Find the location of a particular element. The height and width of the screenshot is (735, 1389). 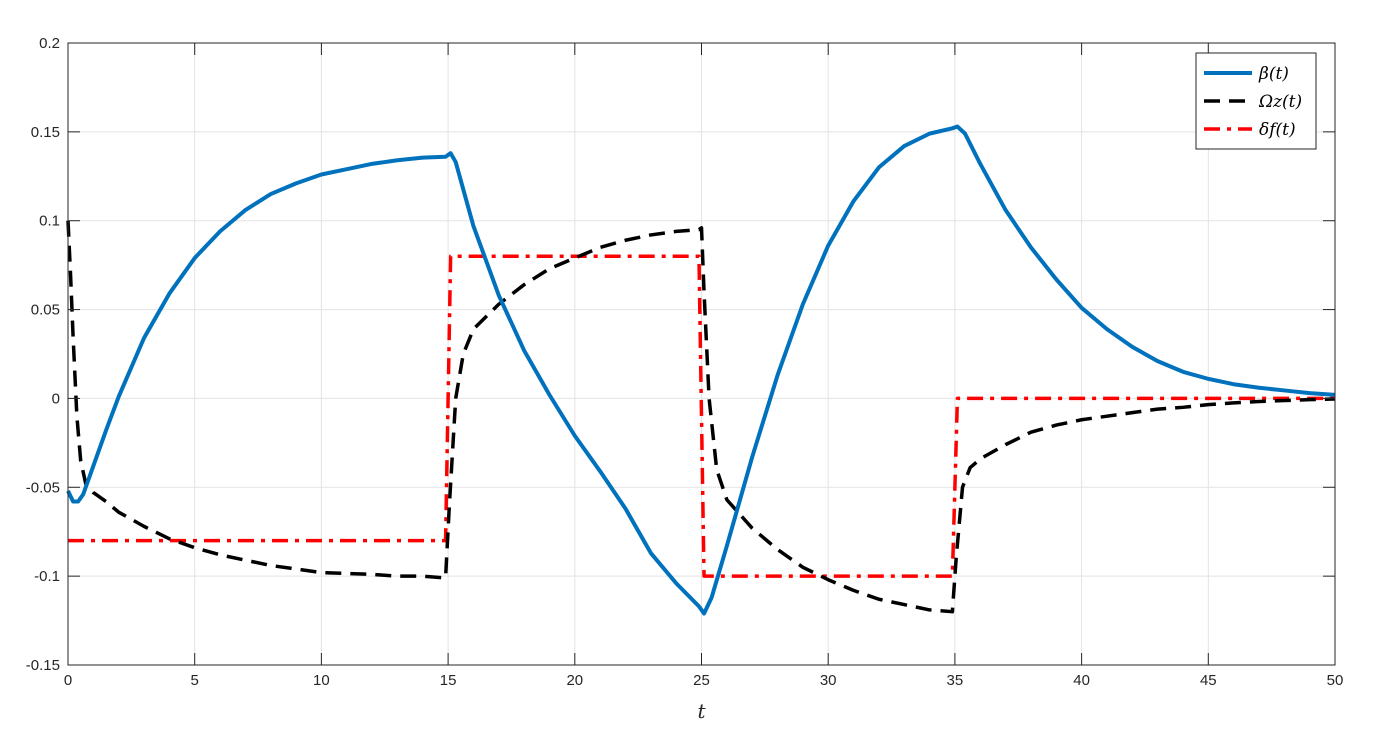

legend-label: Ωz(t) is located at coordinates (1280, 102).